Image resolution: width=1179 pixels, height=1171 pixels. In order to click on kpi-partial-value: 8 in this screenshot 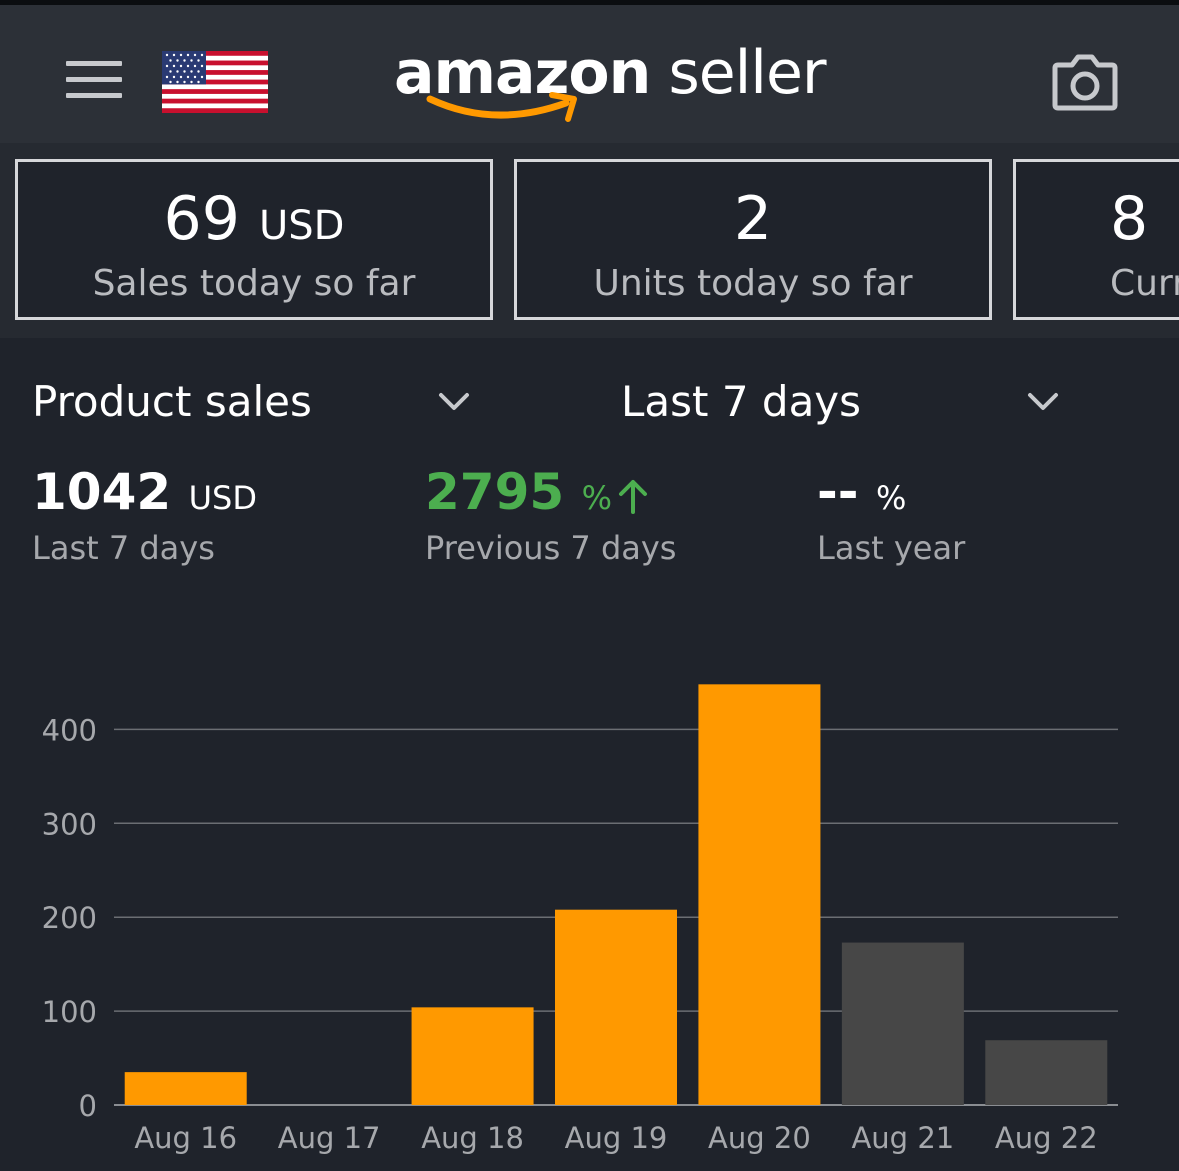, I will do `click(1144, 219)`.